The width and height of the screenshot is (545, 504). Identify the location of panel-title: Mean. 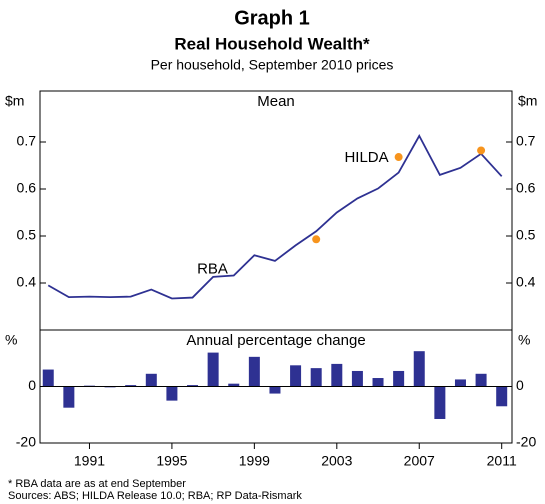
(276, 101).